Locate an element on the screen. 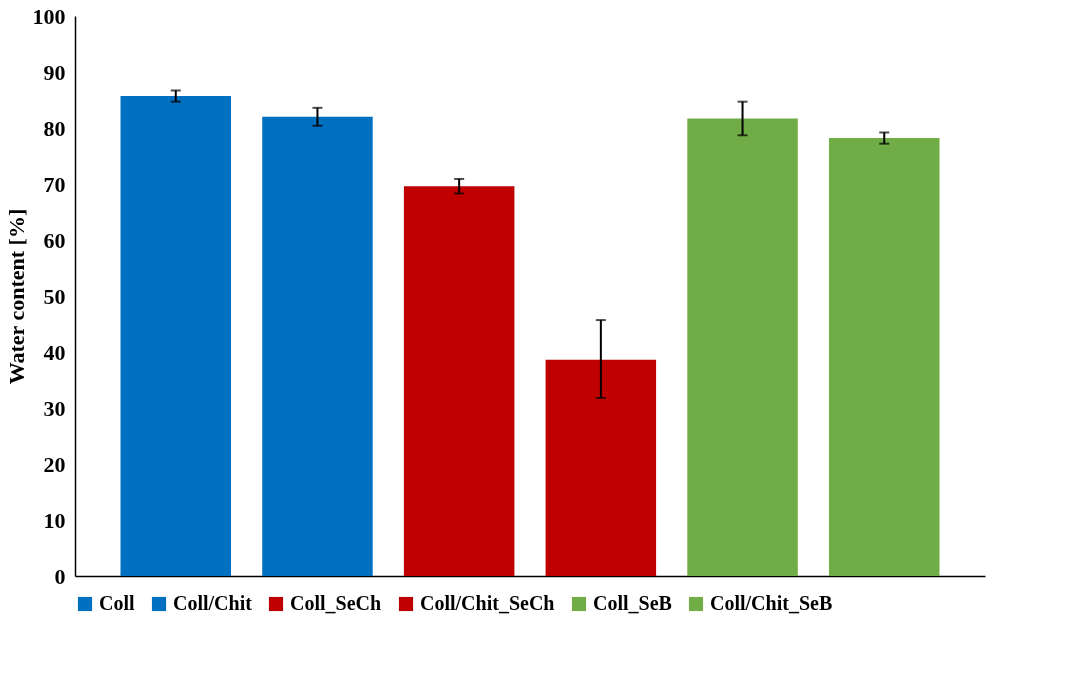  y-tick-label: 100 is located at coordinates (49, 16).